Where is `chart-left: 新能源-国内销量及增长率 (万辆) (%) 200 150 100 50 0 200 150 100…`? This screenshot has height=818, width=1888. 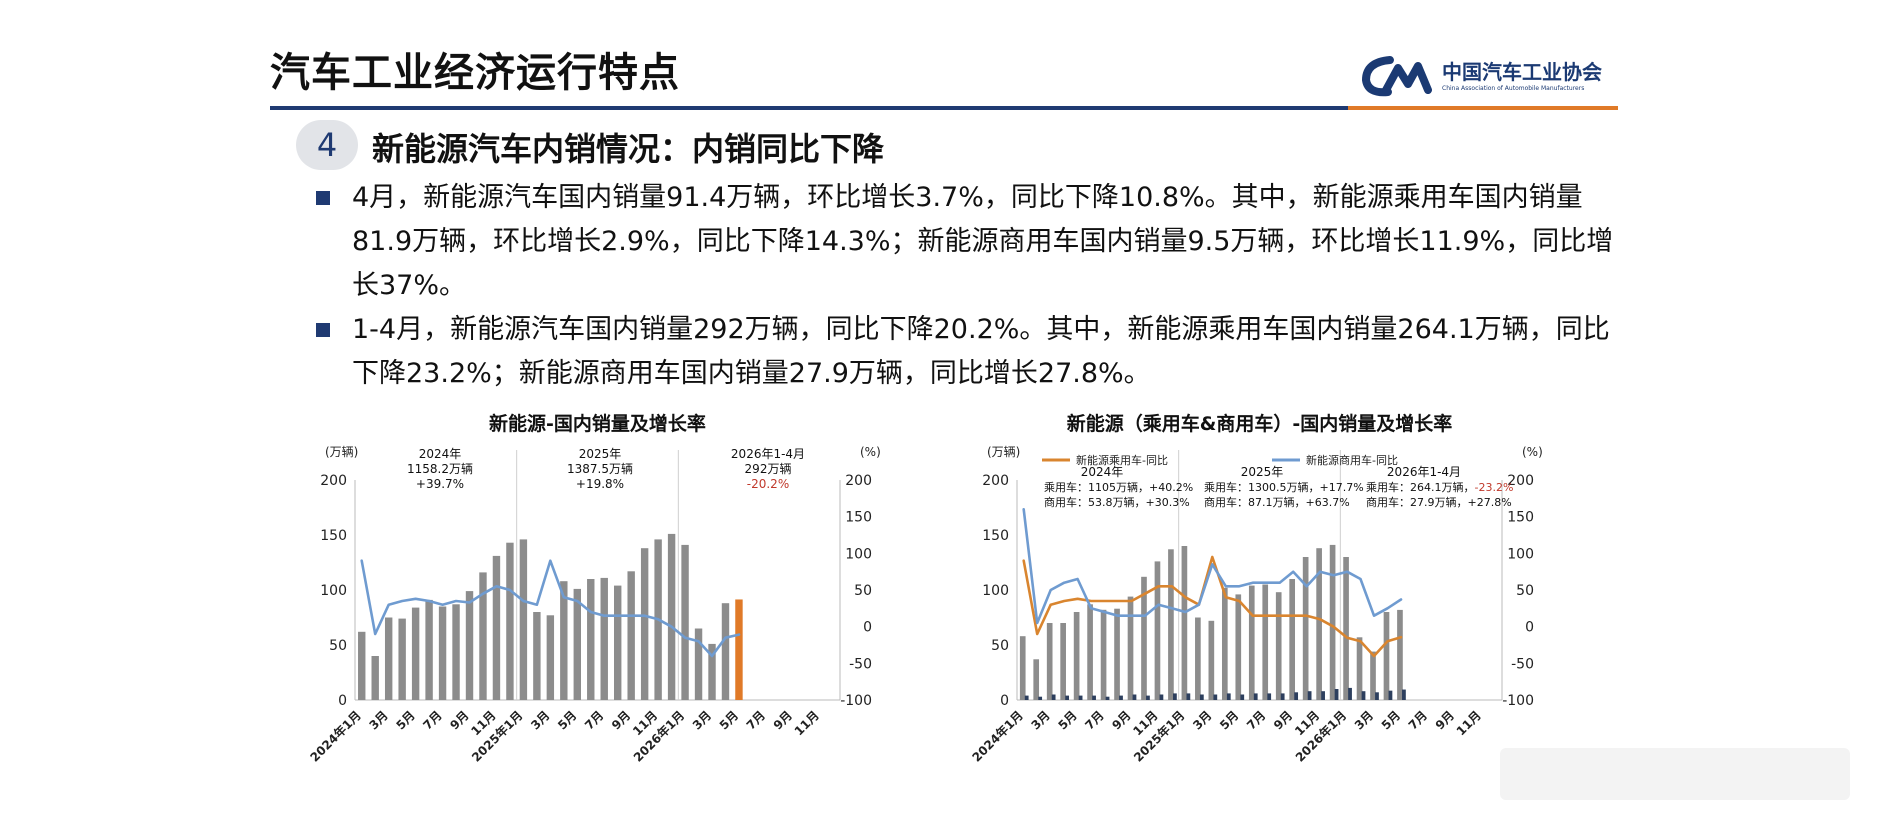
chart-left: 新能源-国内销量及增长率 (万辆) (%) 200 150 100 50 0 200 150 100… is located at coordinates (594, 588).